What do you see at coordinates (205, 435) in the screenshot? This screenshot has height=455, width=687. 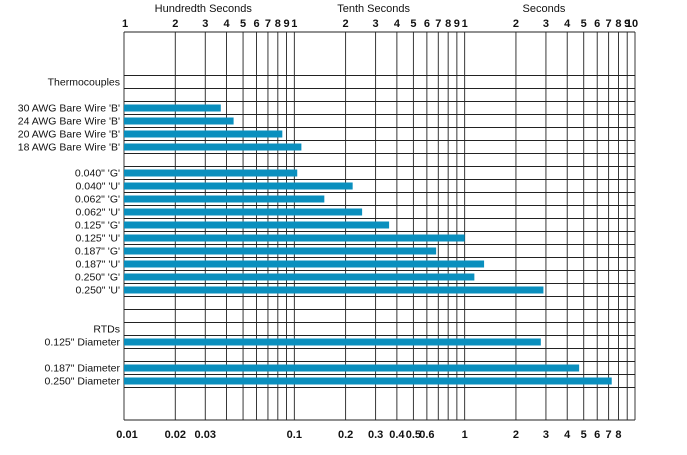 I see `bottom-tick-label: 0.03` at bounding box center [205, 435].